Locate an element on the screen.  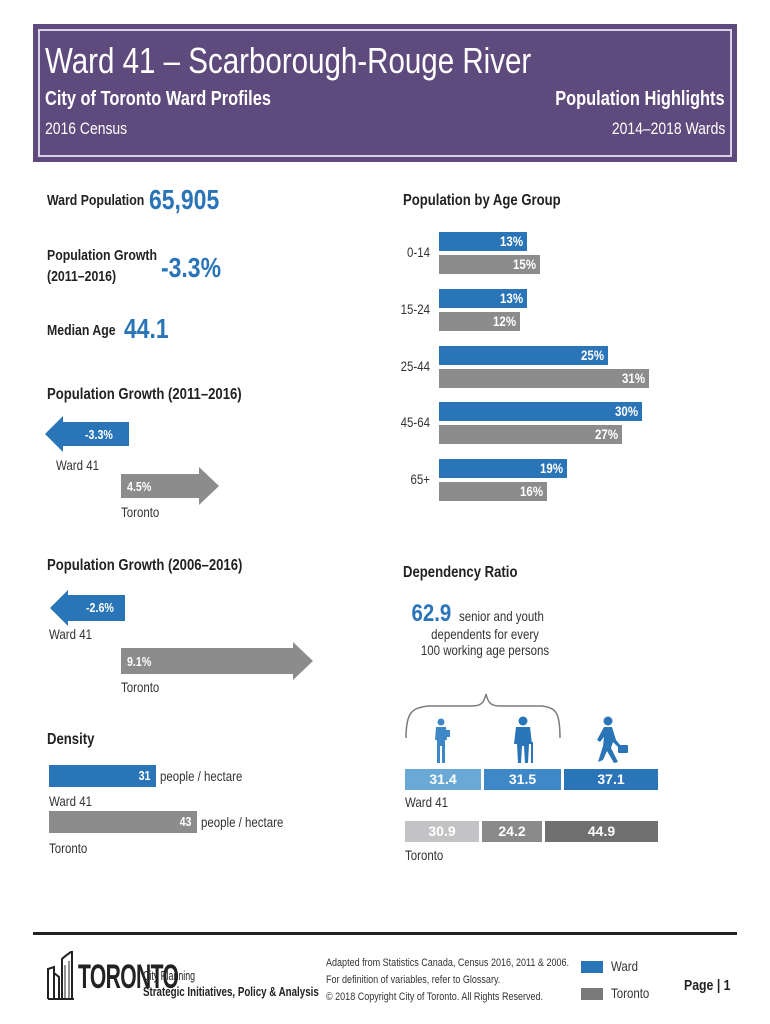
toronto-density-unit: people / hectare is located at coordinates (242, 822).